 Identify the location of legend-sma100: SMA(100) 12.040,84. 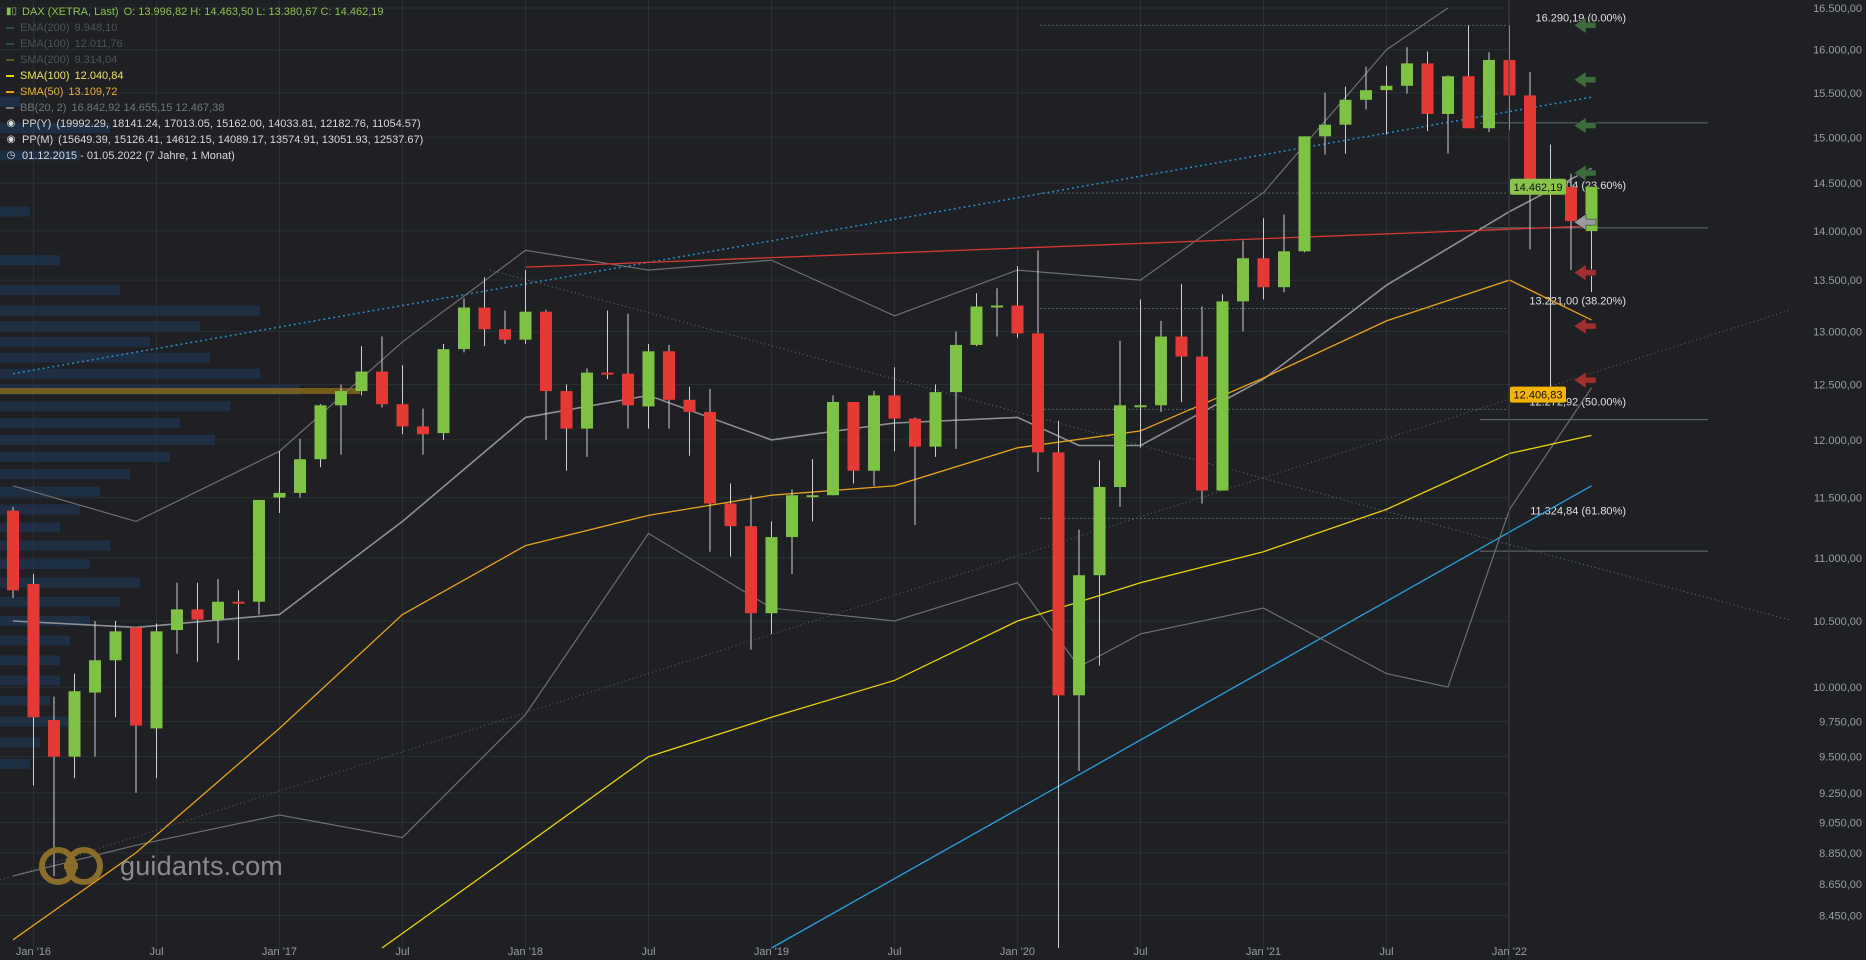
(214, 76).